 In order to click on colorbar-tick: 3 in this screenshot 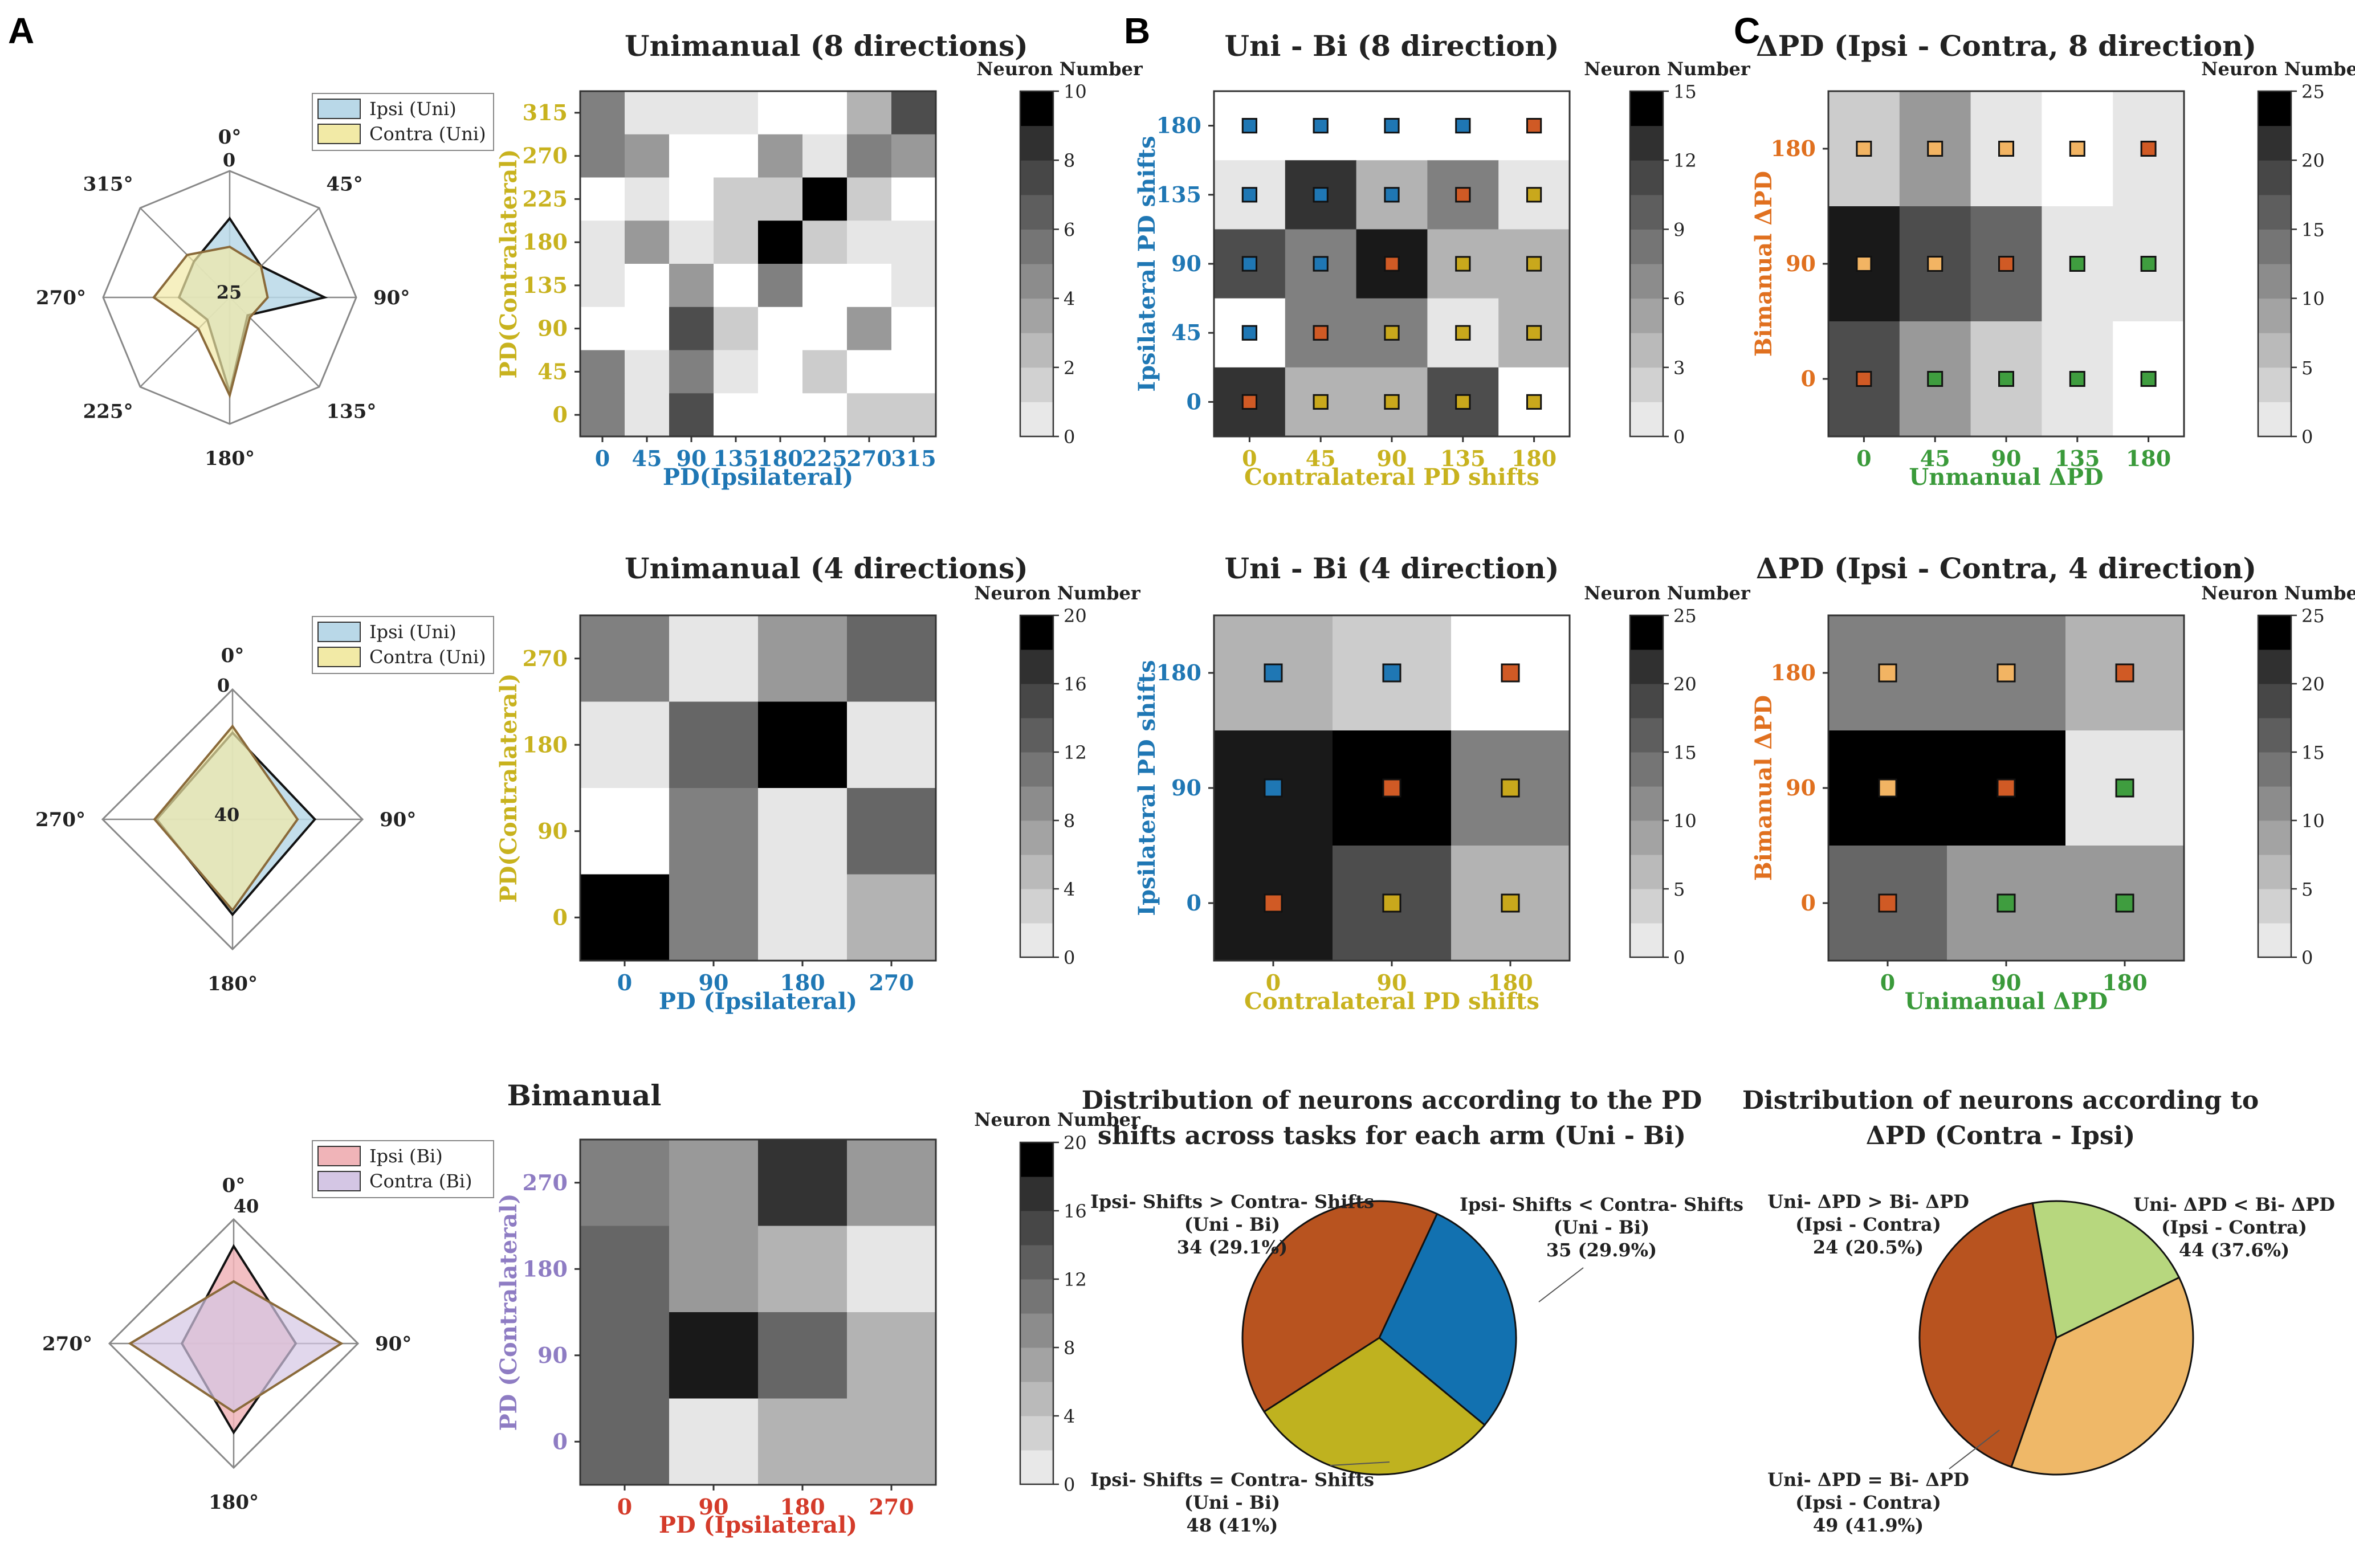, I will do `click(1679, 368)`.